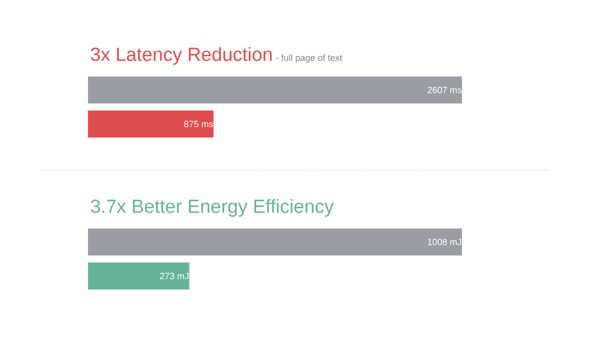 This screenshot has width=600, height=337. What do you see at coordinates (181, 56) in the screenshot?
I see `chart-title: 3x Latency Reduction` at bounding box center [181, 56].